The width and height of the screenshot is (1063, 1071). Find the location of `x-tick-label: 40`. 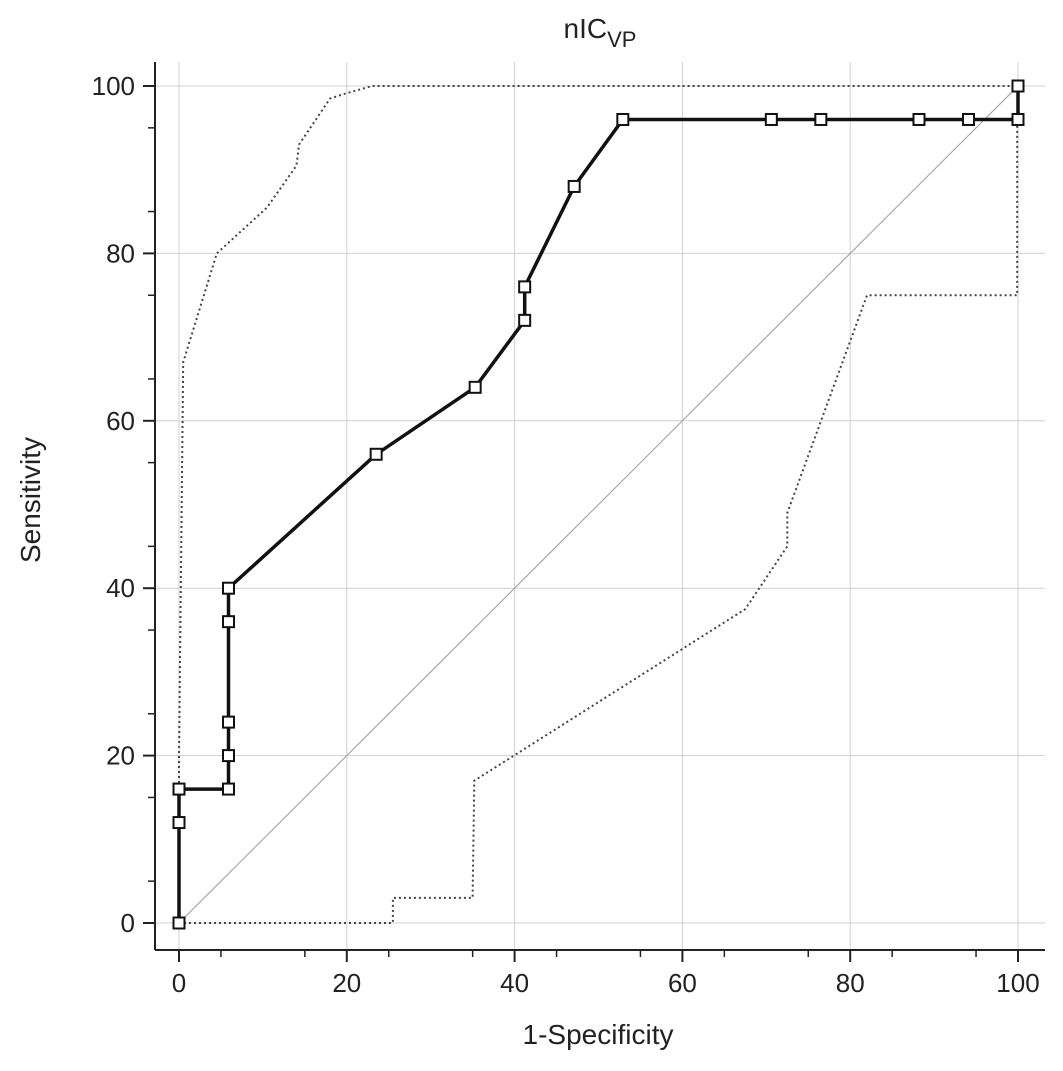

x-tick-label: 40 is located at coordinates (514, 983).